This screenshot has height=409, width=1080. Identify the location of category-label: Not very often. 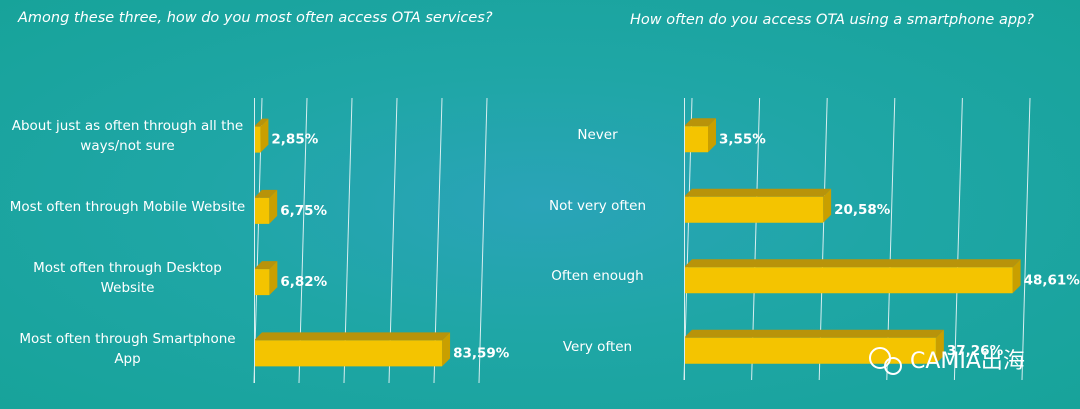
(597, 205).